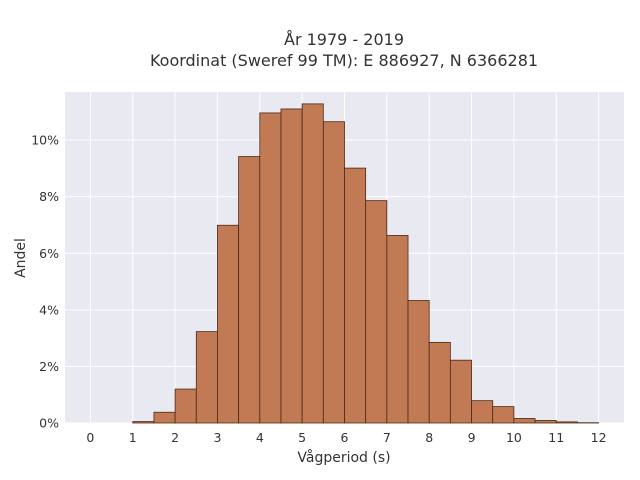 The image size is (640, 480). What do you see at coordinates (49, 253) in the screenshot?
I see `y-tick-label-3: 6%` at bounding box center [49, 253].